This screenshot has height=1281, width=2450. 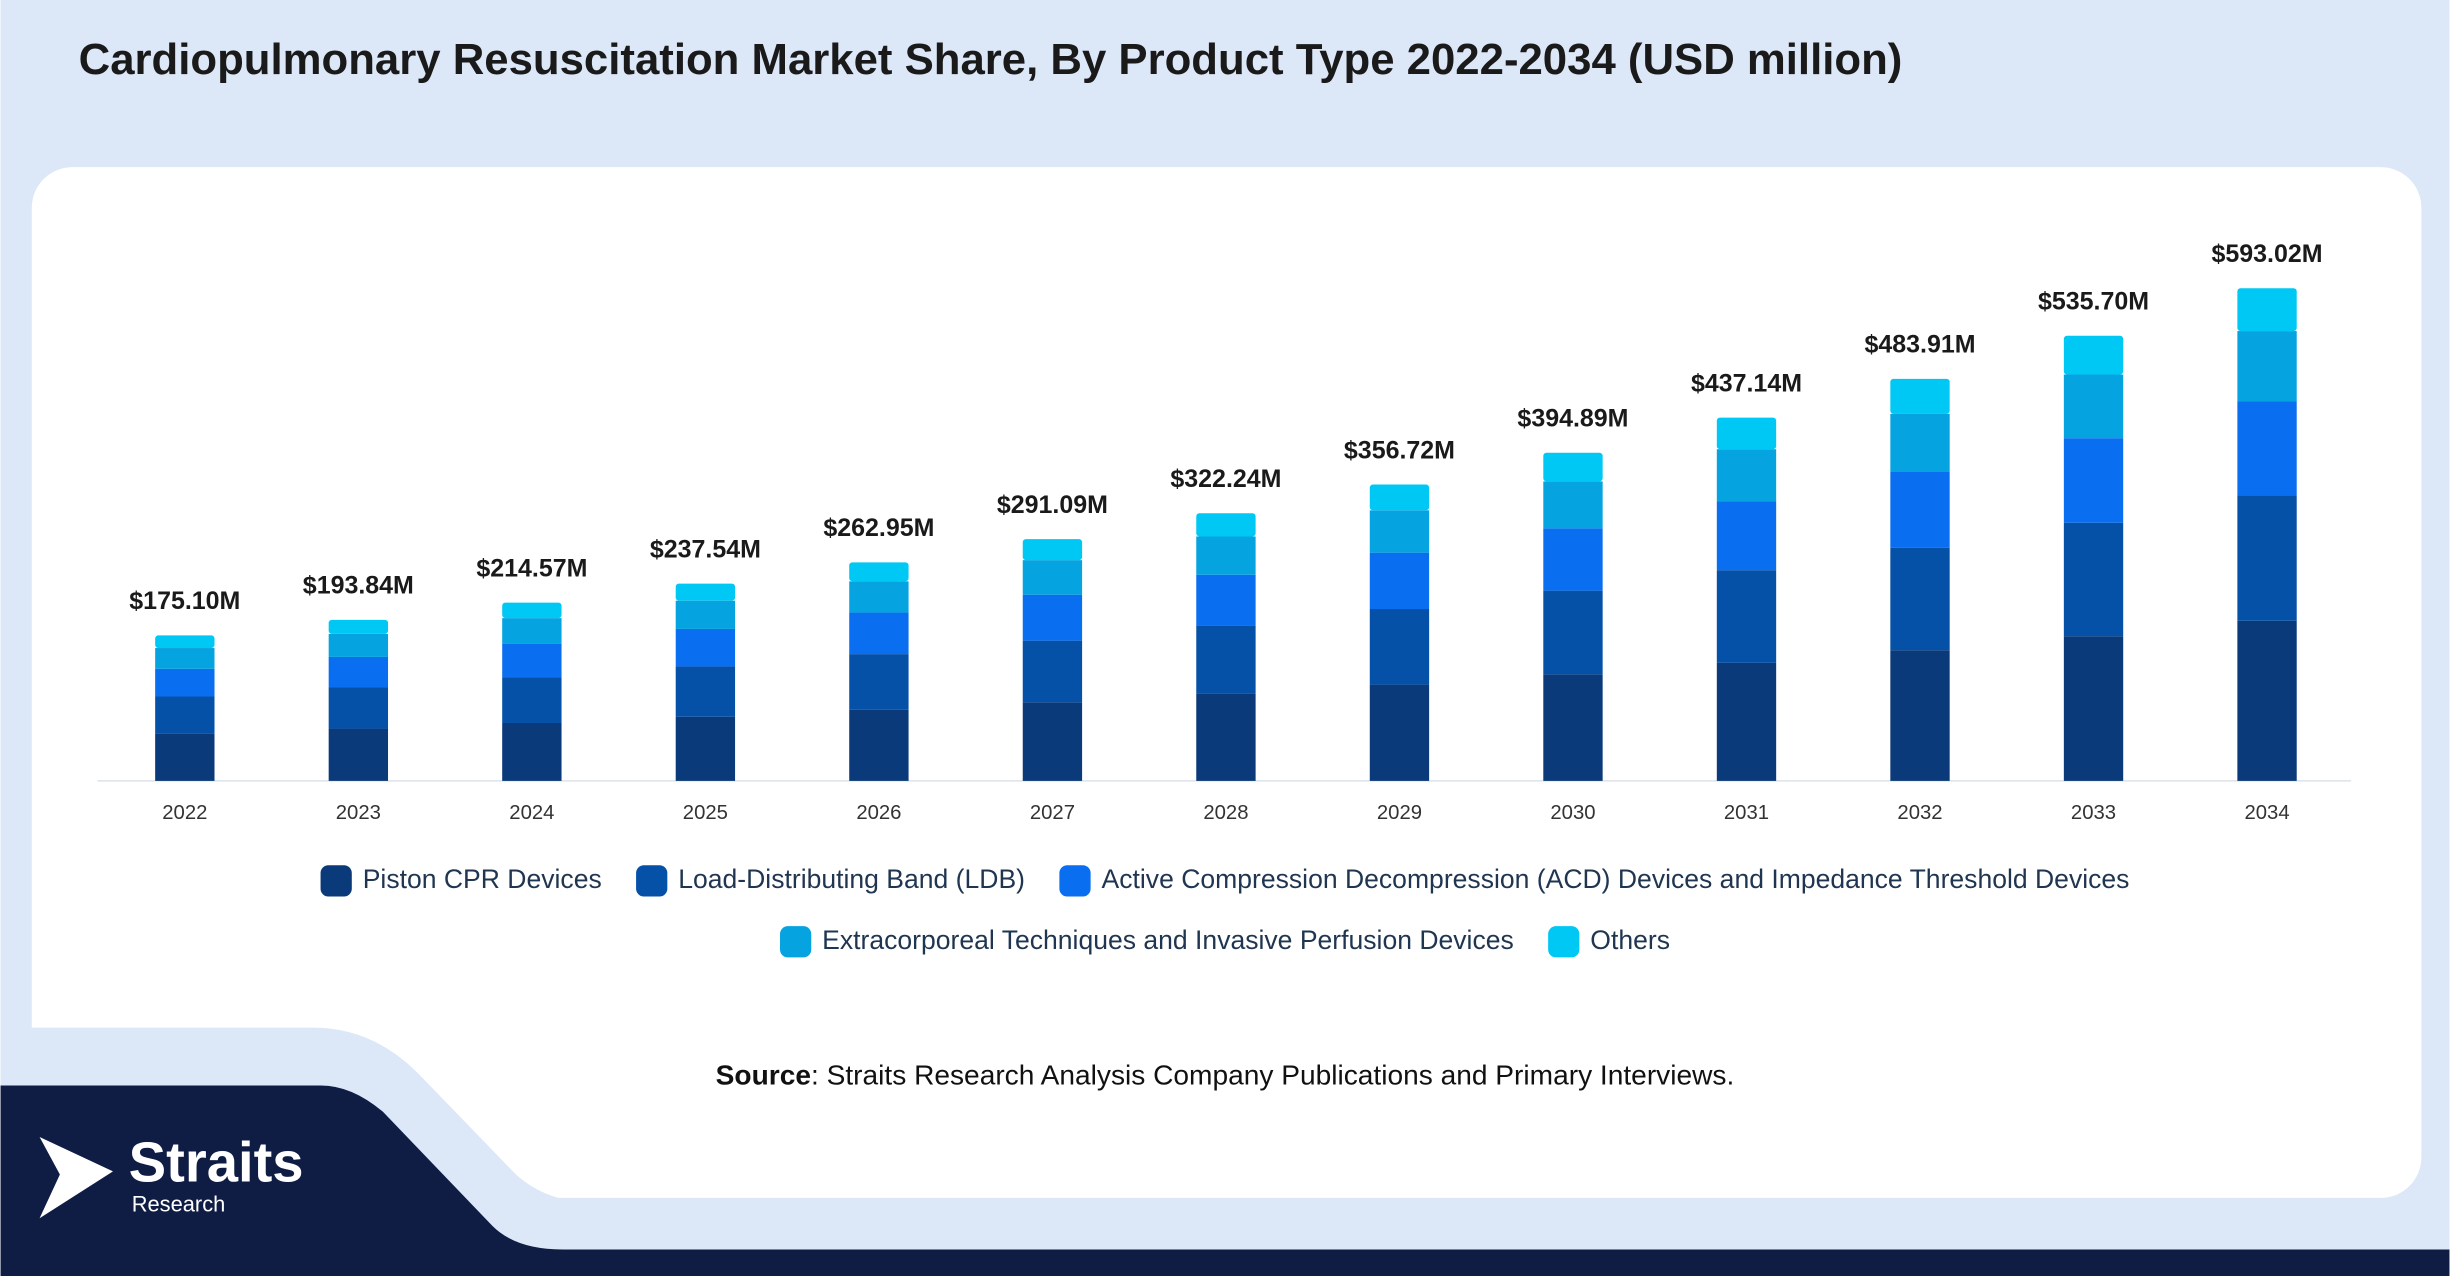 What do you see at coordinates (1630, 940) in the screenshot?
I see `legend-label: Others` at bounding box center [1630, 940].